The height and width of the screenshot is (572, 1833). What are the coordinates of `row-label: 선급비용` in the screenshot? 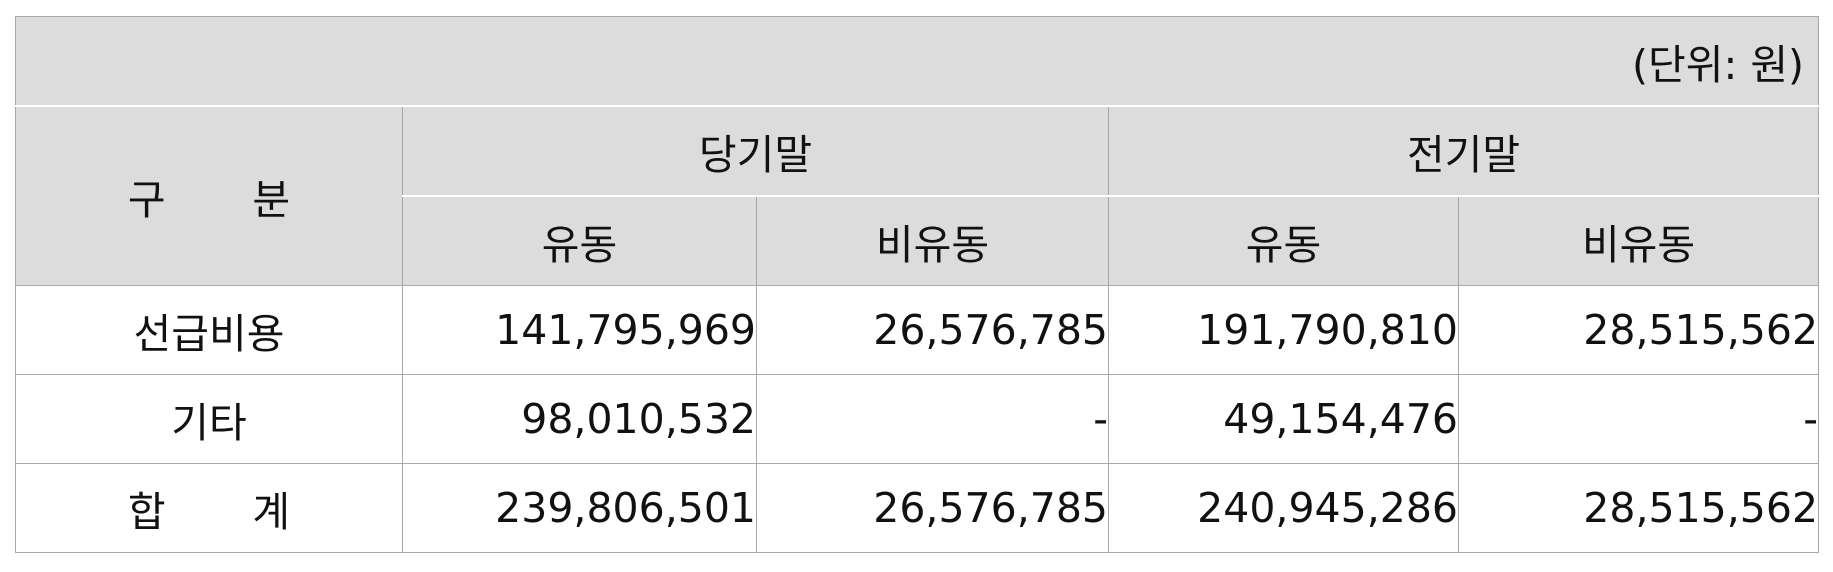 It's located at (209, 330).